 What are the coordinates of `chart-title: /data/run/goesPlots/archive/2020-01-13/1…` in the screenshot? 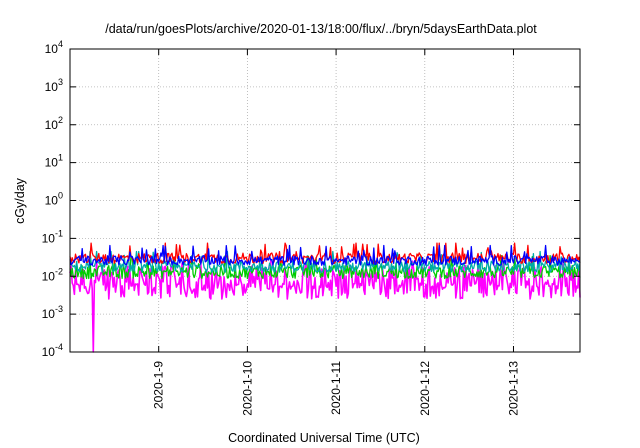 It's located at (321, 29).